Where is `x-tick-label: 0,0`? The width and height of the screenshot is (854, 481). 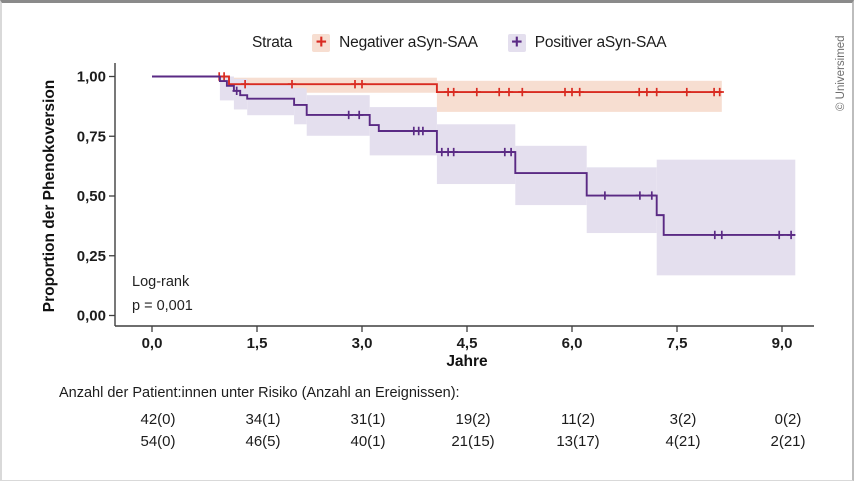
x-tick-label: 0,0 is located at coordinates (152, 343).